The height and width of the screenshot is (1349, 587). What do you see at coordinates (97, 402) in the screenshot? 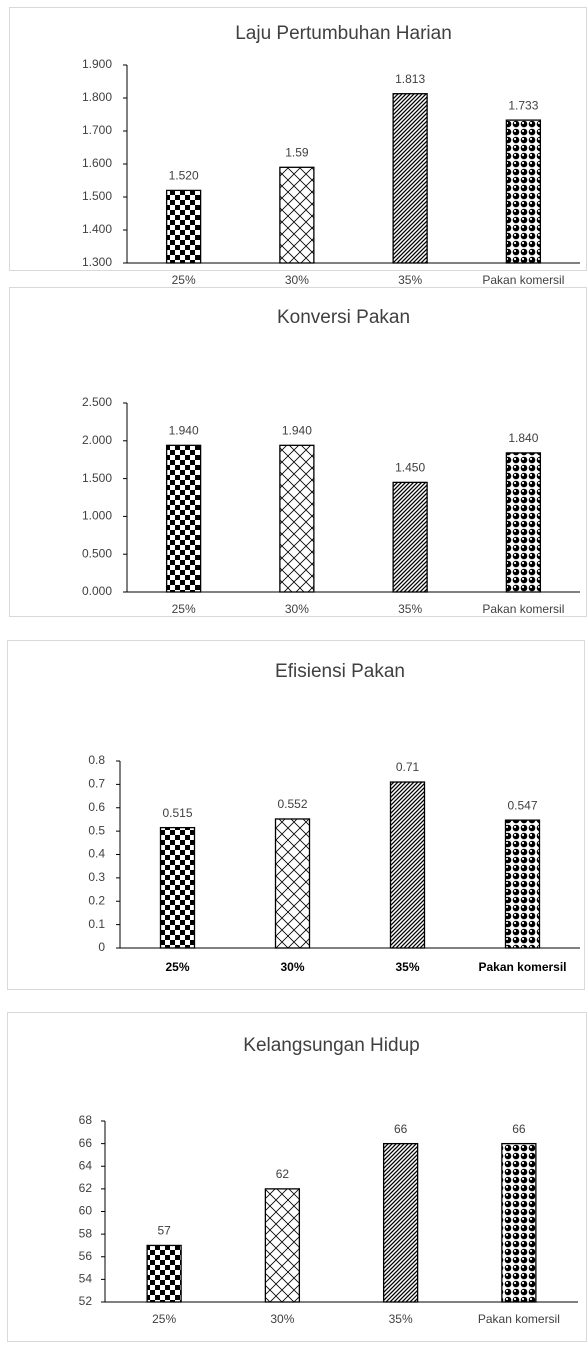
I see `y-tick-label: 2.500` at bounding box center [97, 402].